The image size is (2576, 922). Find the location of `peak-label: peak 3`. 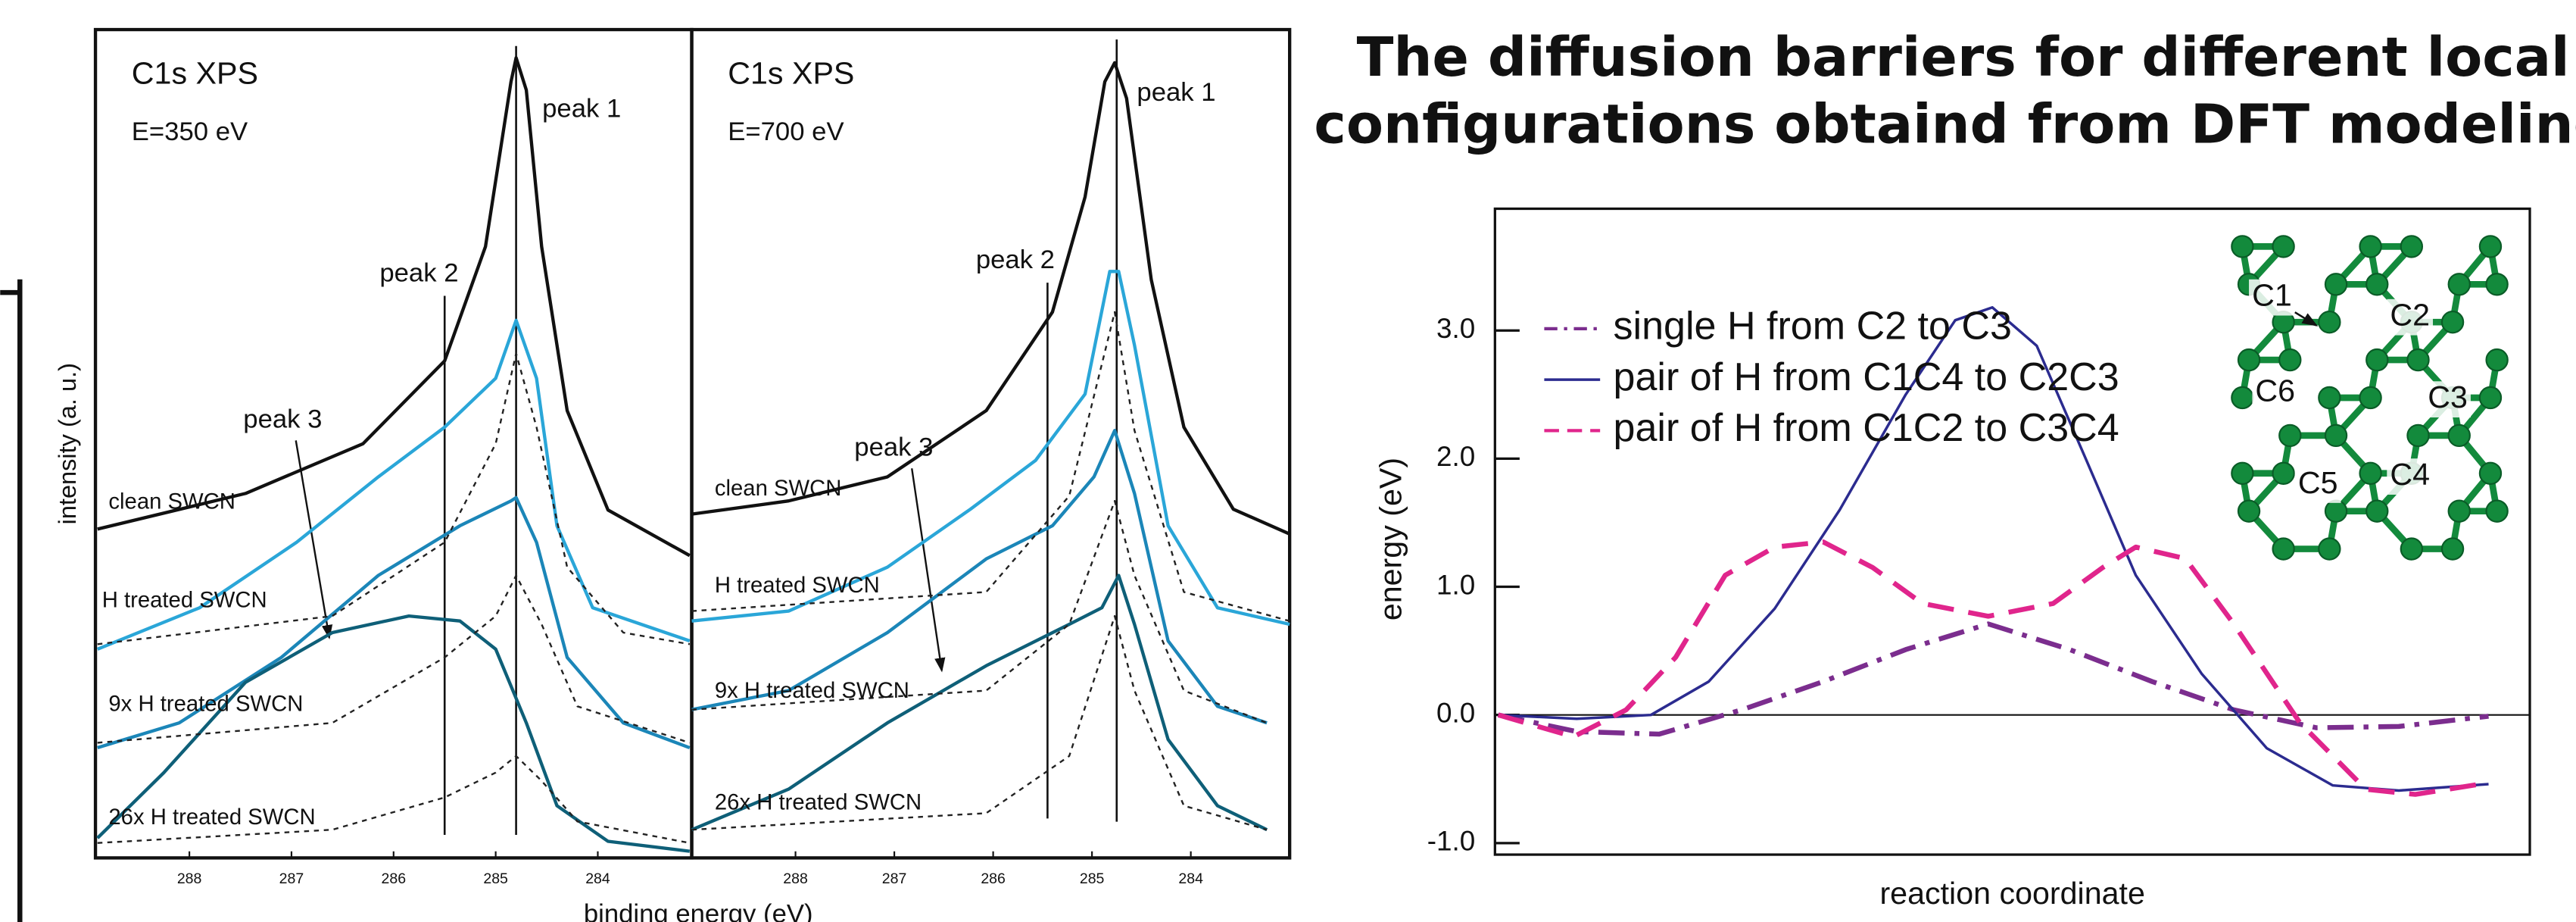

peak-label: peak 3 is located at coordinates (893, 447).